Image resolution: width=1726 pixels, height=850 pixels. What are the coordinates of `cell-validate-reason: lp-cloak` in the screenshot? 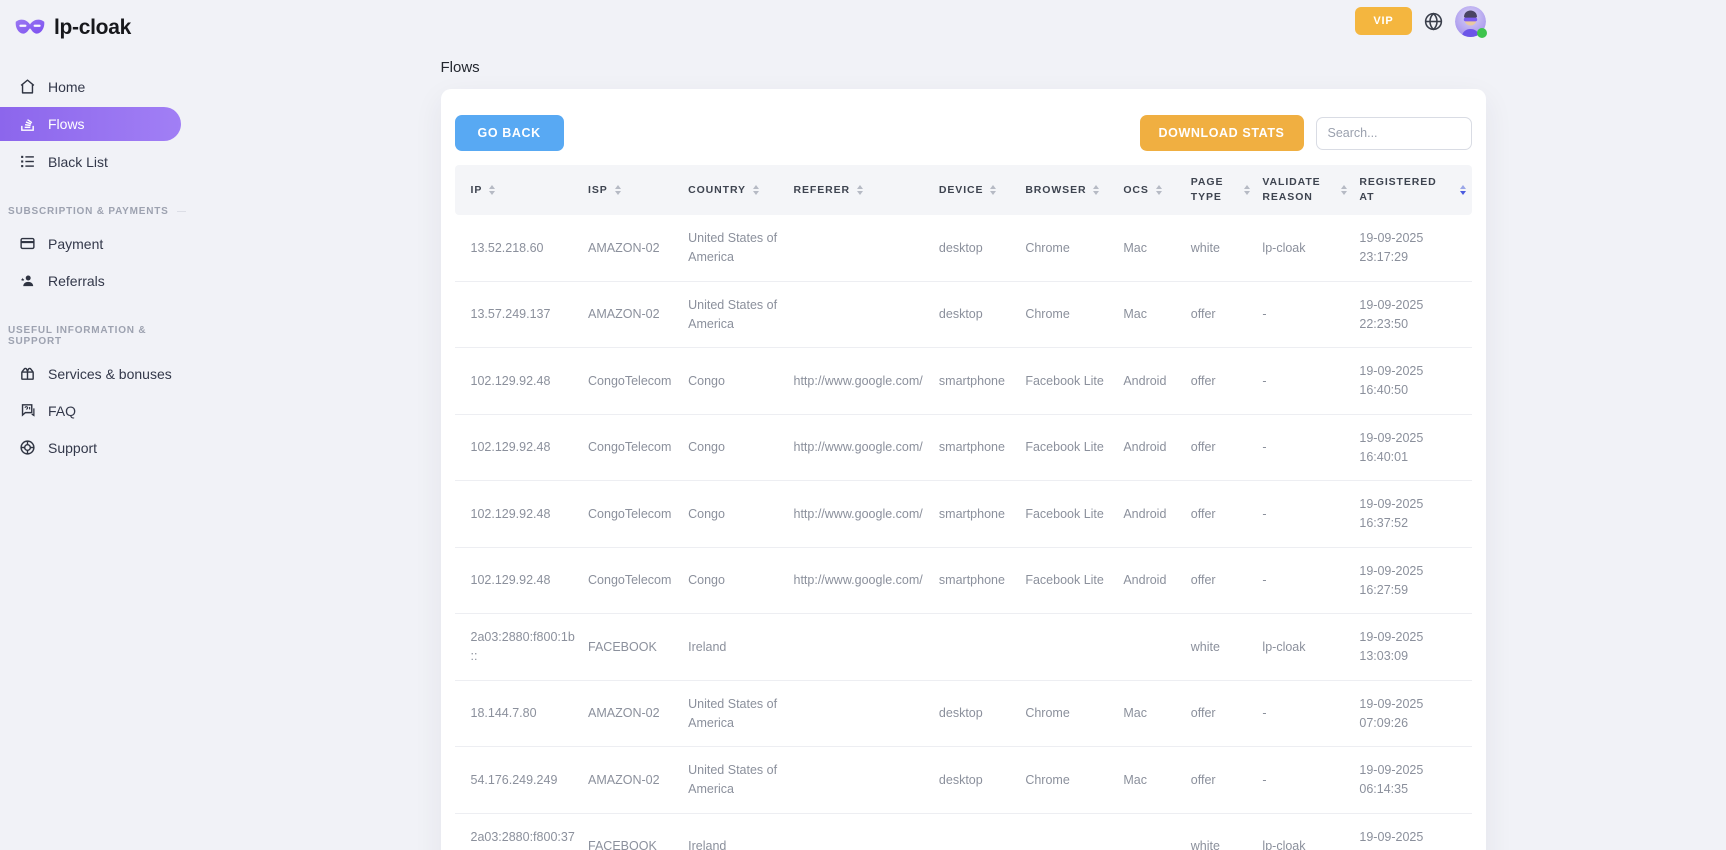 It's located at (1305, 248).